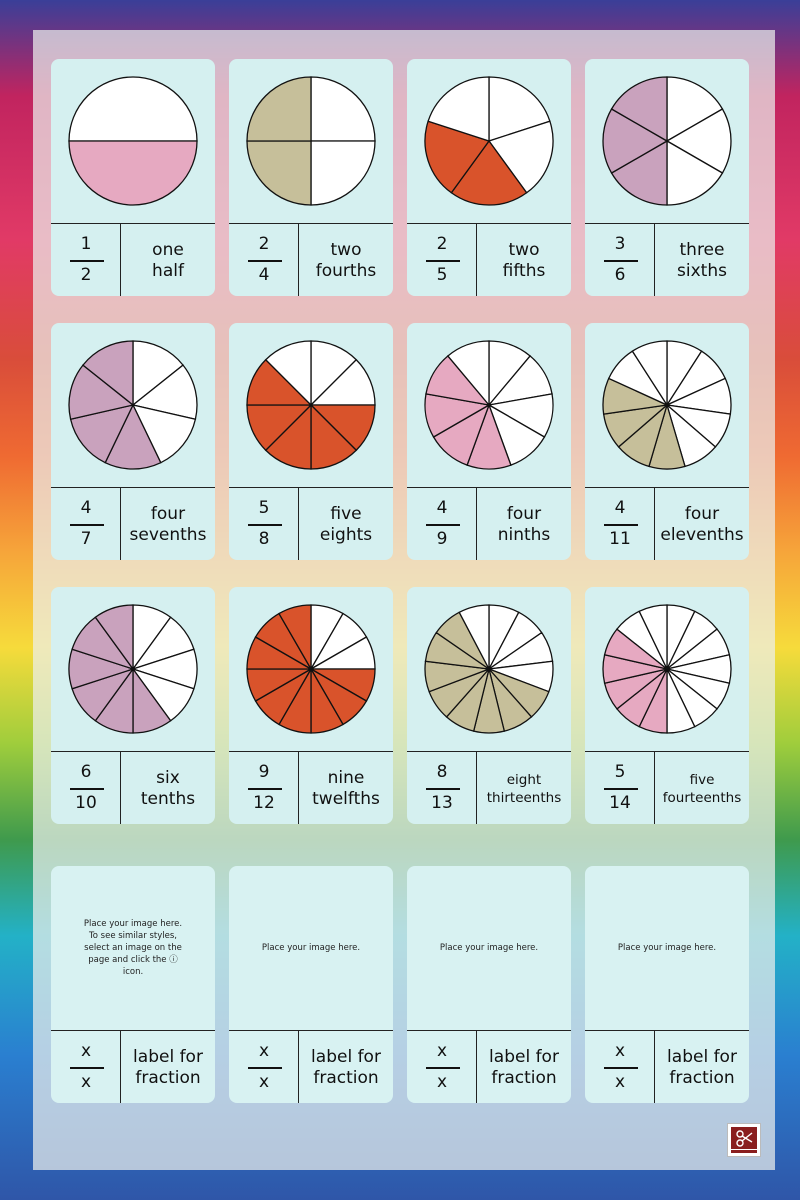  What do you see at coordinates (346, 777) in the screenshot?
I see `fraction-word-line-1: nine` at bounding box center [346, 777].